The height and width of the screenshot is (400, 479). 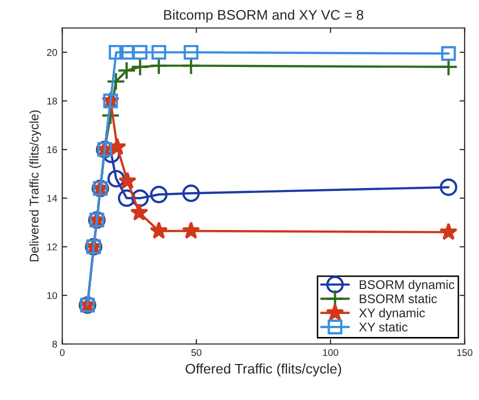 What do you see at coordinates (52, 296) in the screenshot?
I see `y-tick-label: 10` at bounding box center [52, 296].